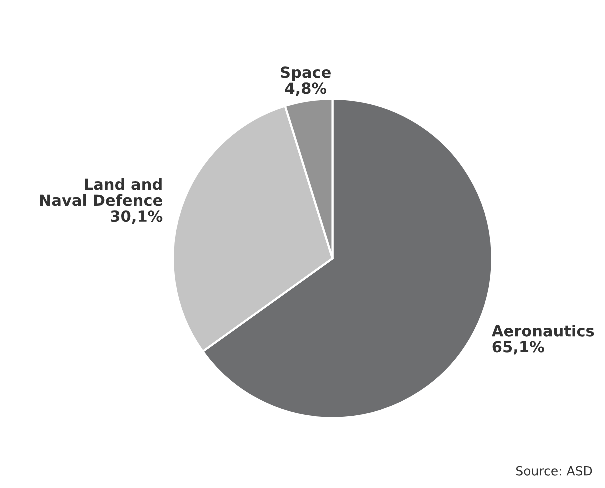 The height and width of the screenshot is (488, 605). I want to click on slice-label: Aeronautics, so click(543, 330).